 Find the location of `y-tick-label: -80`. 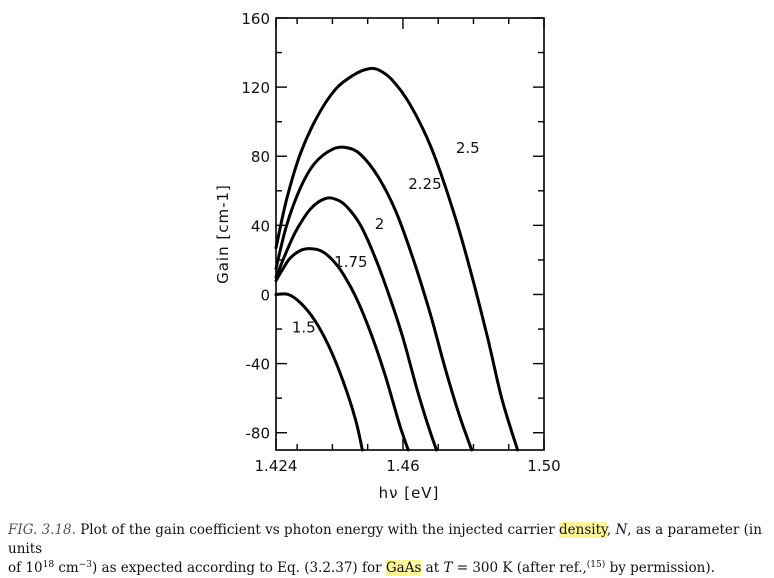

y-tick-label: -80 is located at coordinates (258, 434).